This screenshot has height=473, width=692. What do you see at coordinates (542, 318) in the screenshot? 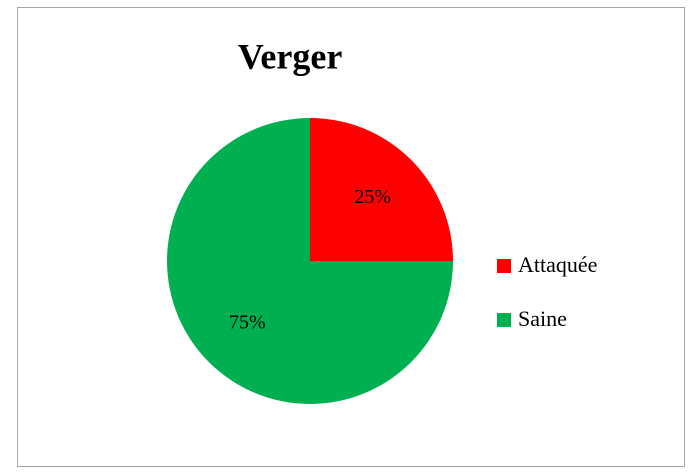
I see `legend-label: Saine` at bounding box center [542, 318].